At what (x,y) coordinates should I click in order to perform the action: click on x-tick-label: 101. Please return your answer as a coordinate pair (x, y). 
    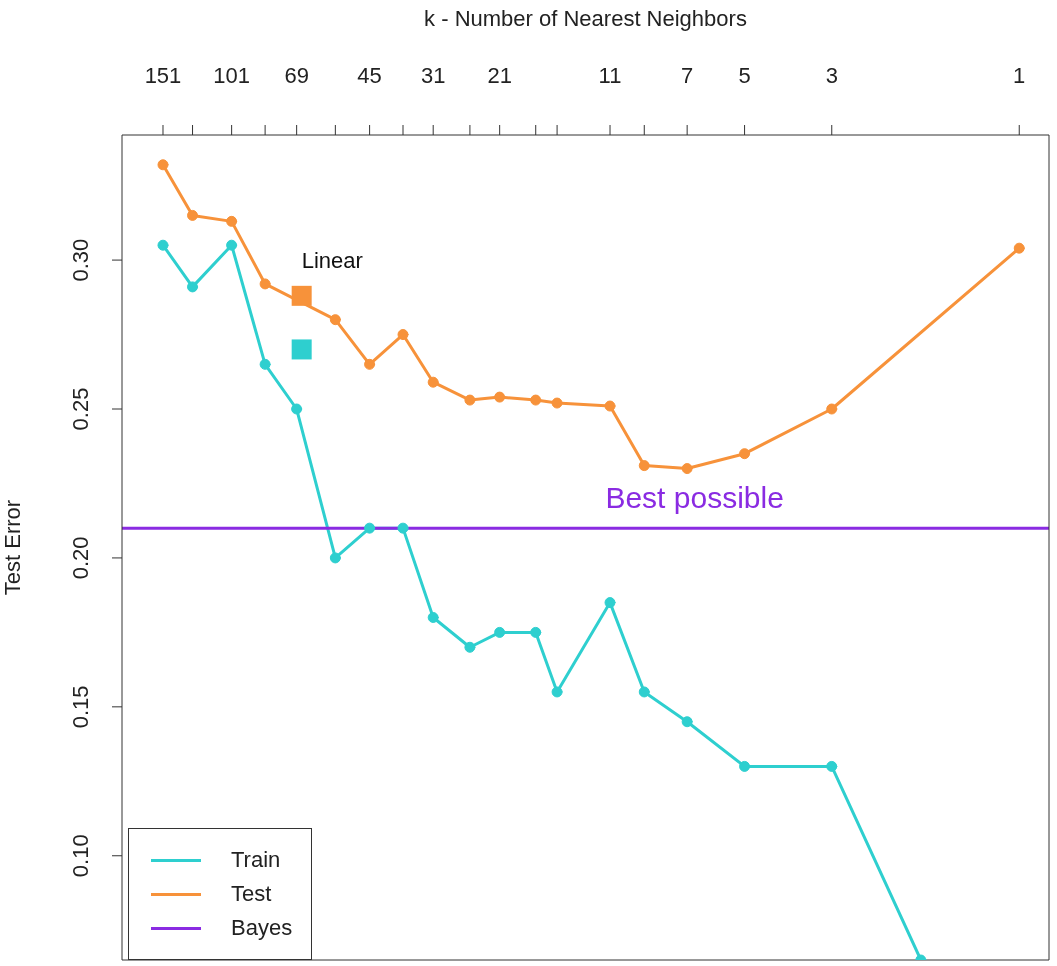
    Looking at the image, I should click on (231, 75).